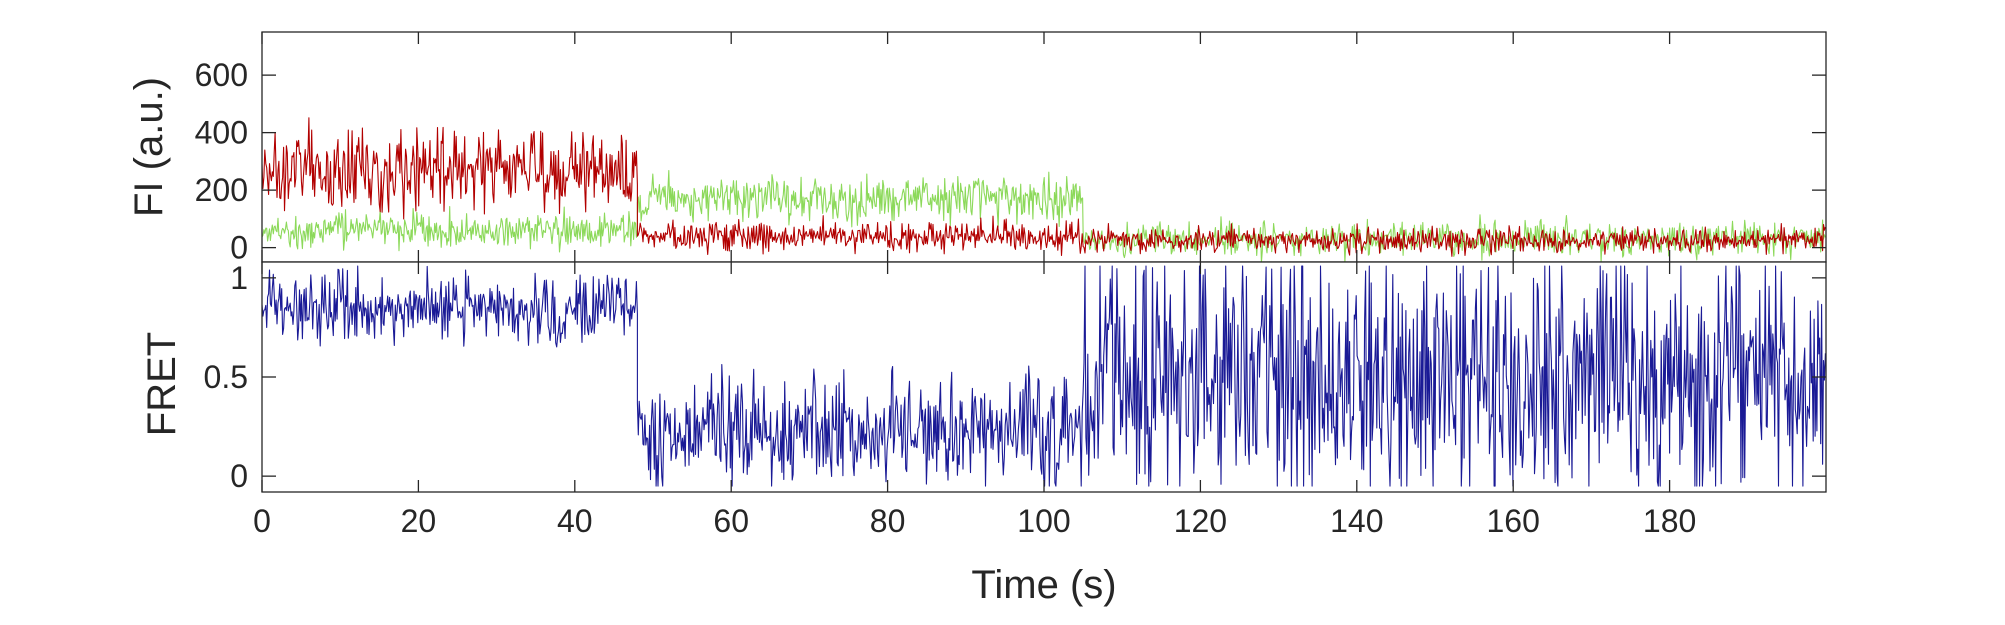 The image size is (2005, 625). What do you see at coordinates (419, 521) in the screenshot?
I see `x-tick-label: 20` at bounding box center [419, 521].